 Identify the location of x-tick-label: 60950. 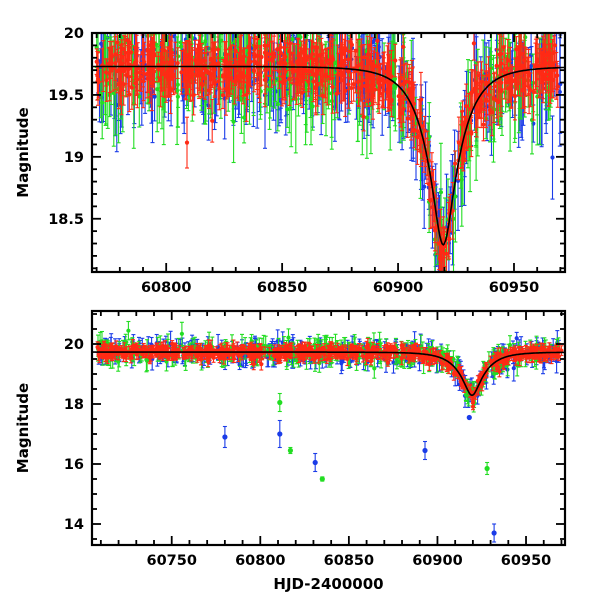
(514, 288).